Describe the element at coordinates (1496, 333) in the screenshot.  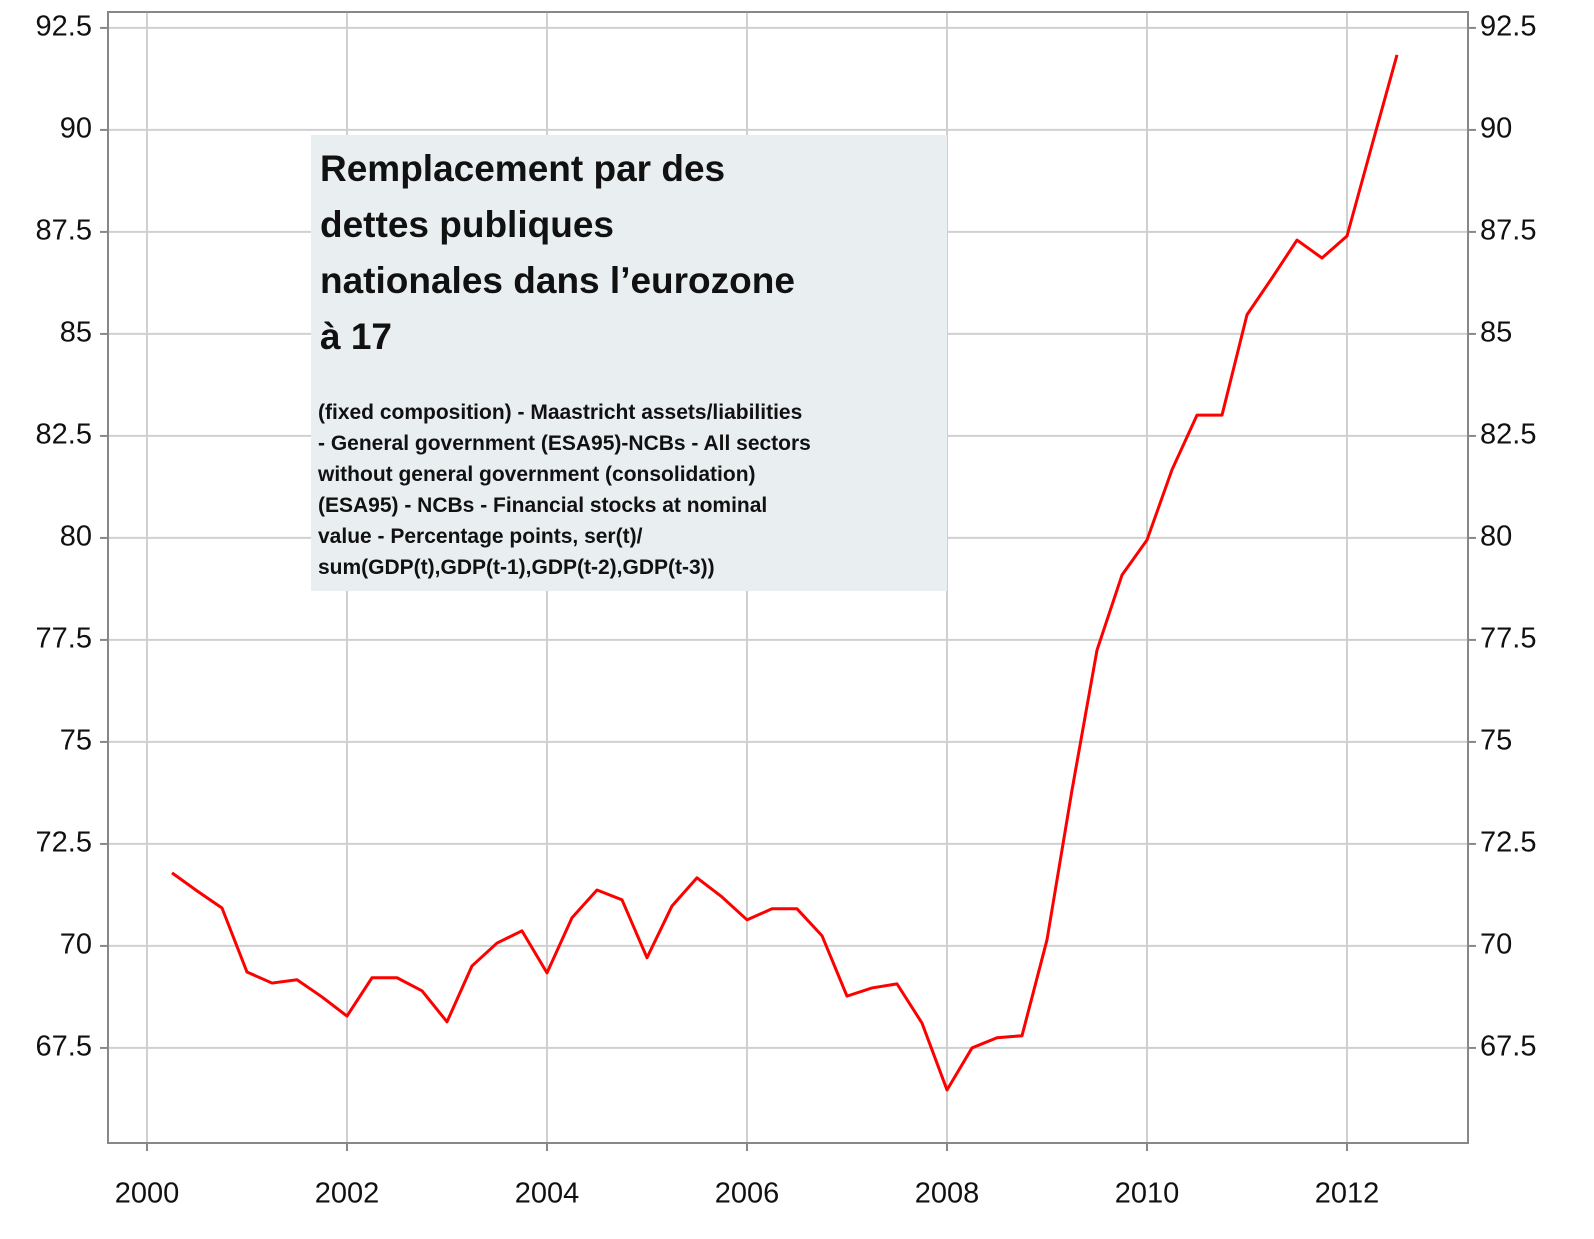
I see `y2-tick-label: 85` at that location.